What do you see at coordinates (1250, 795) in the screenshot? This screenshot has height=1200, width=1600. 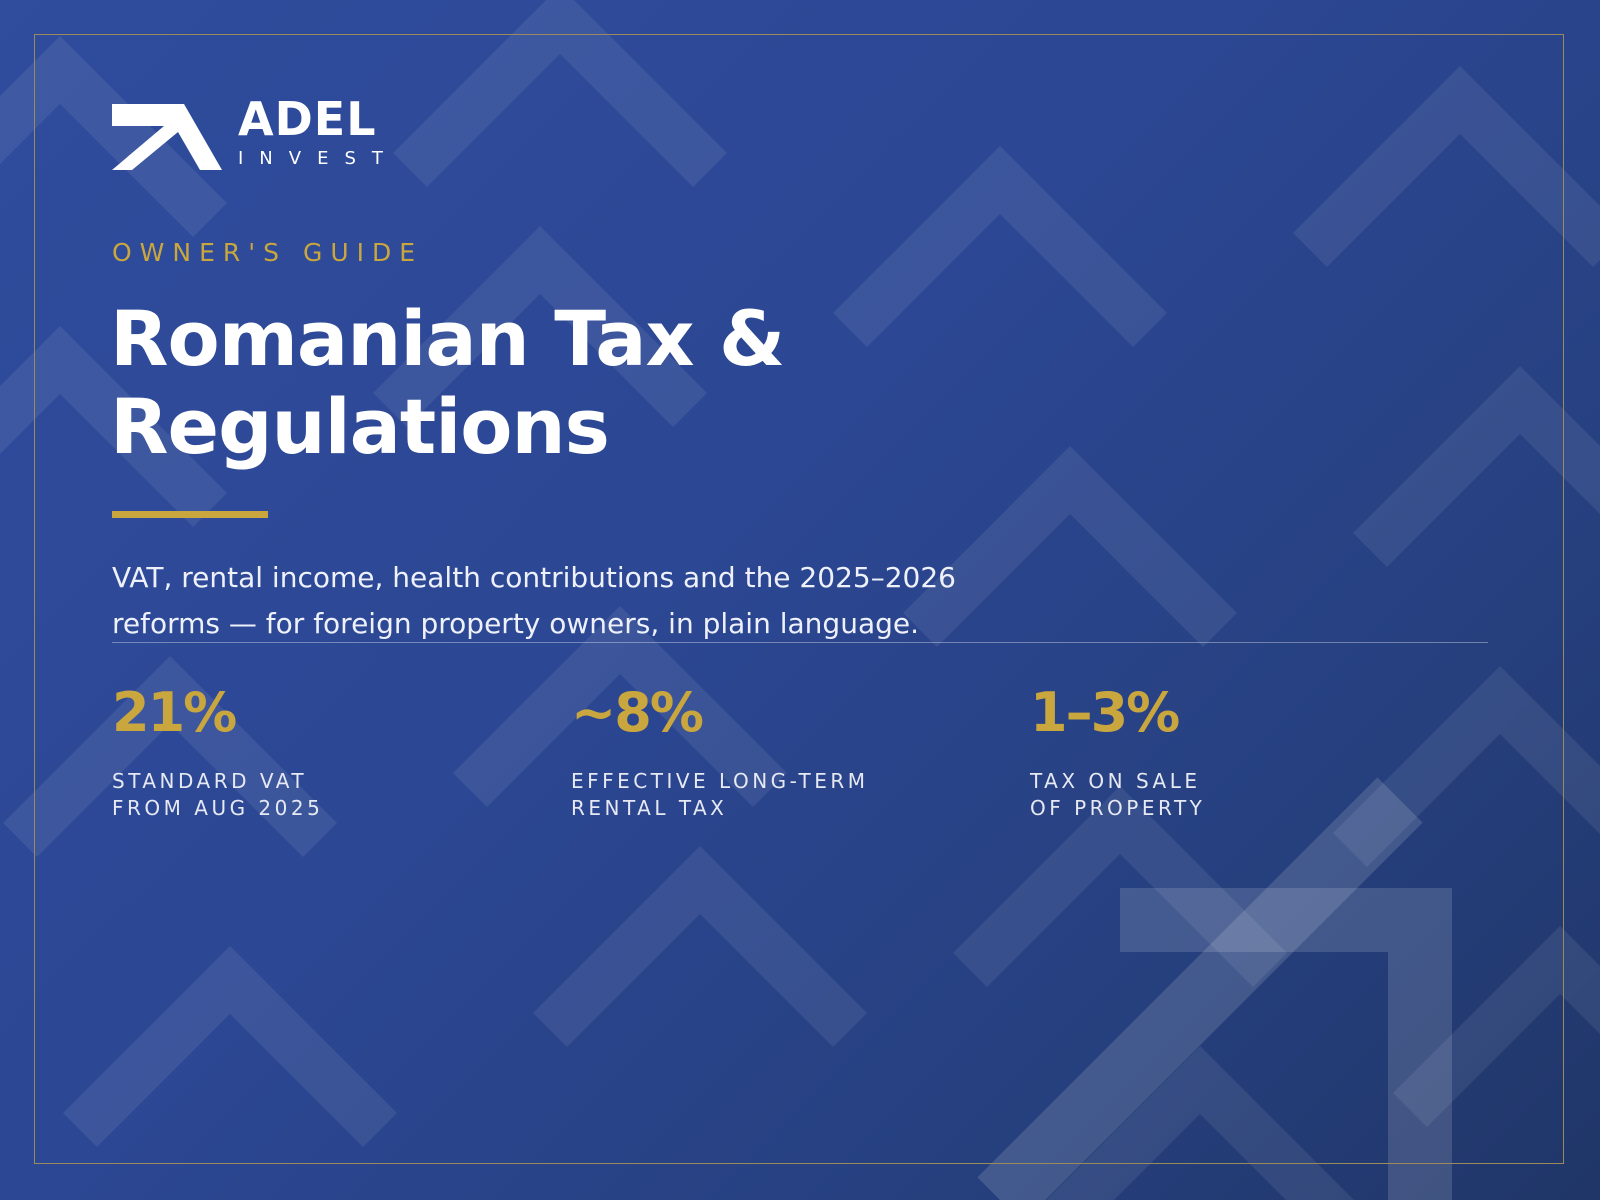 I see `stat-label: TAX ON SALE OF PROPERTY` at bounding box center [1250, 795].